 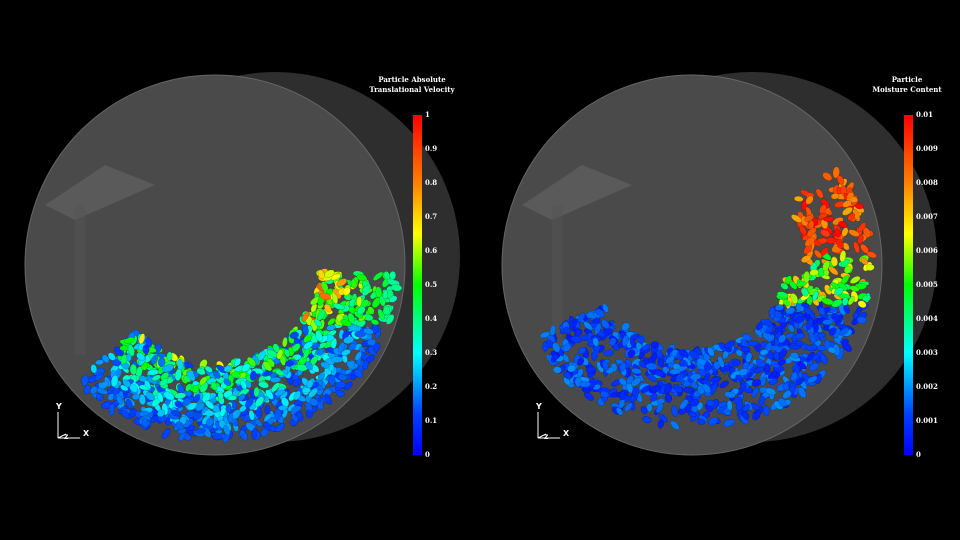 I want to click on legend-title-line1: Particle, so click(x=907, y=79).